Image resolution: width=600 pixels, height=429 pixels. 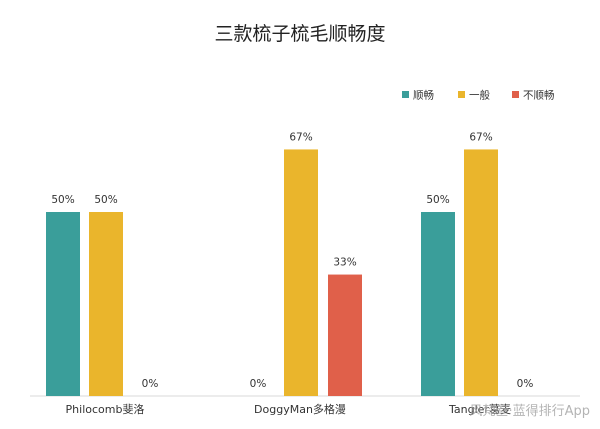 I want to click on legend-label: 不顺畅, so click(x=539, y=95).